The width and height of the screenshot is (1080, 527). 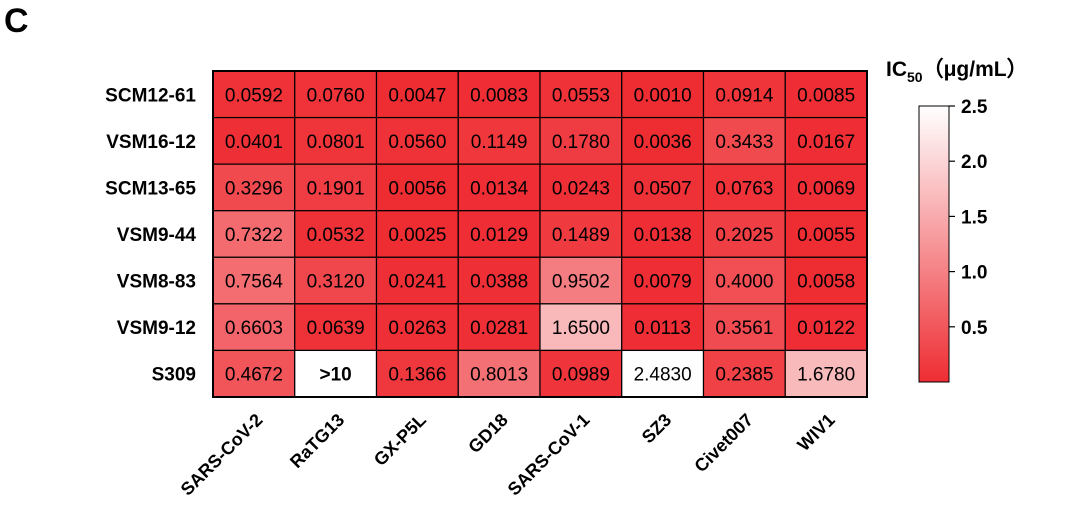 I want to click on column-label: WIV1, so click(x=815, y=432).